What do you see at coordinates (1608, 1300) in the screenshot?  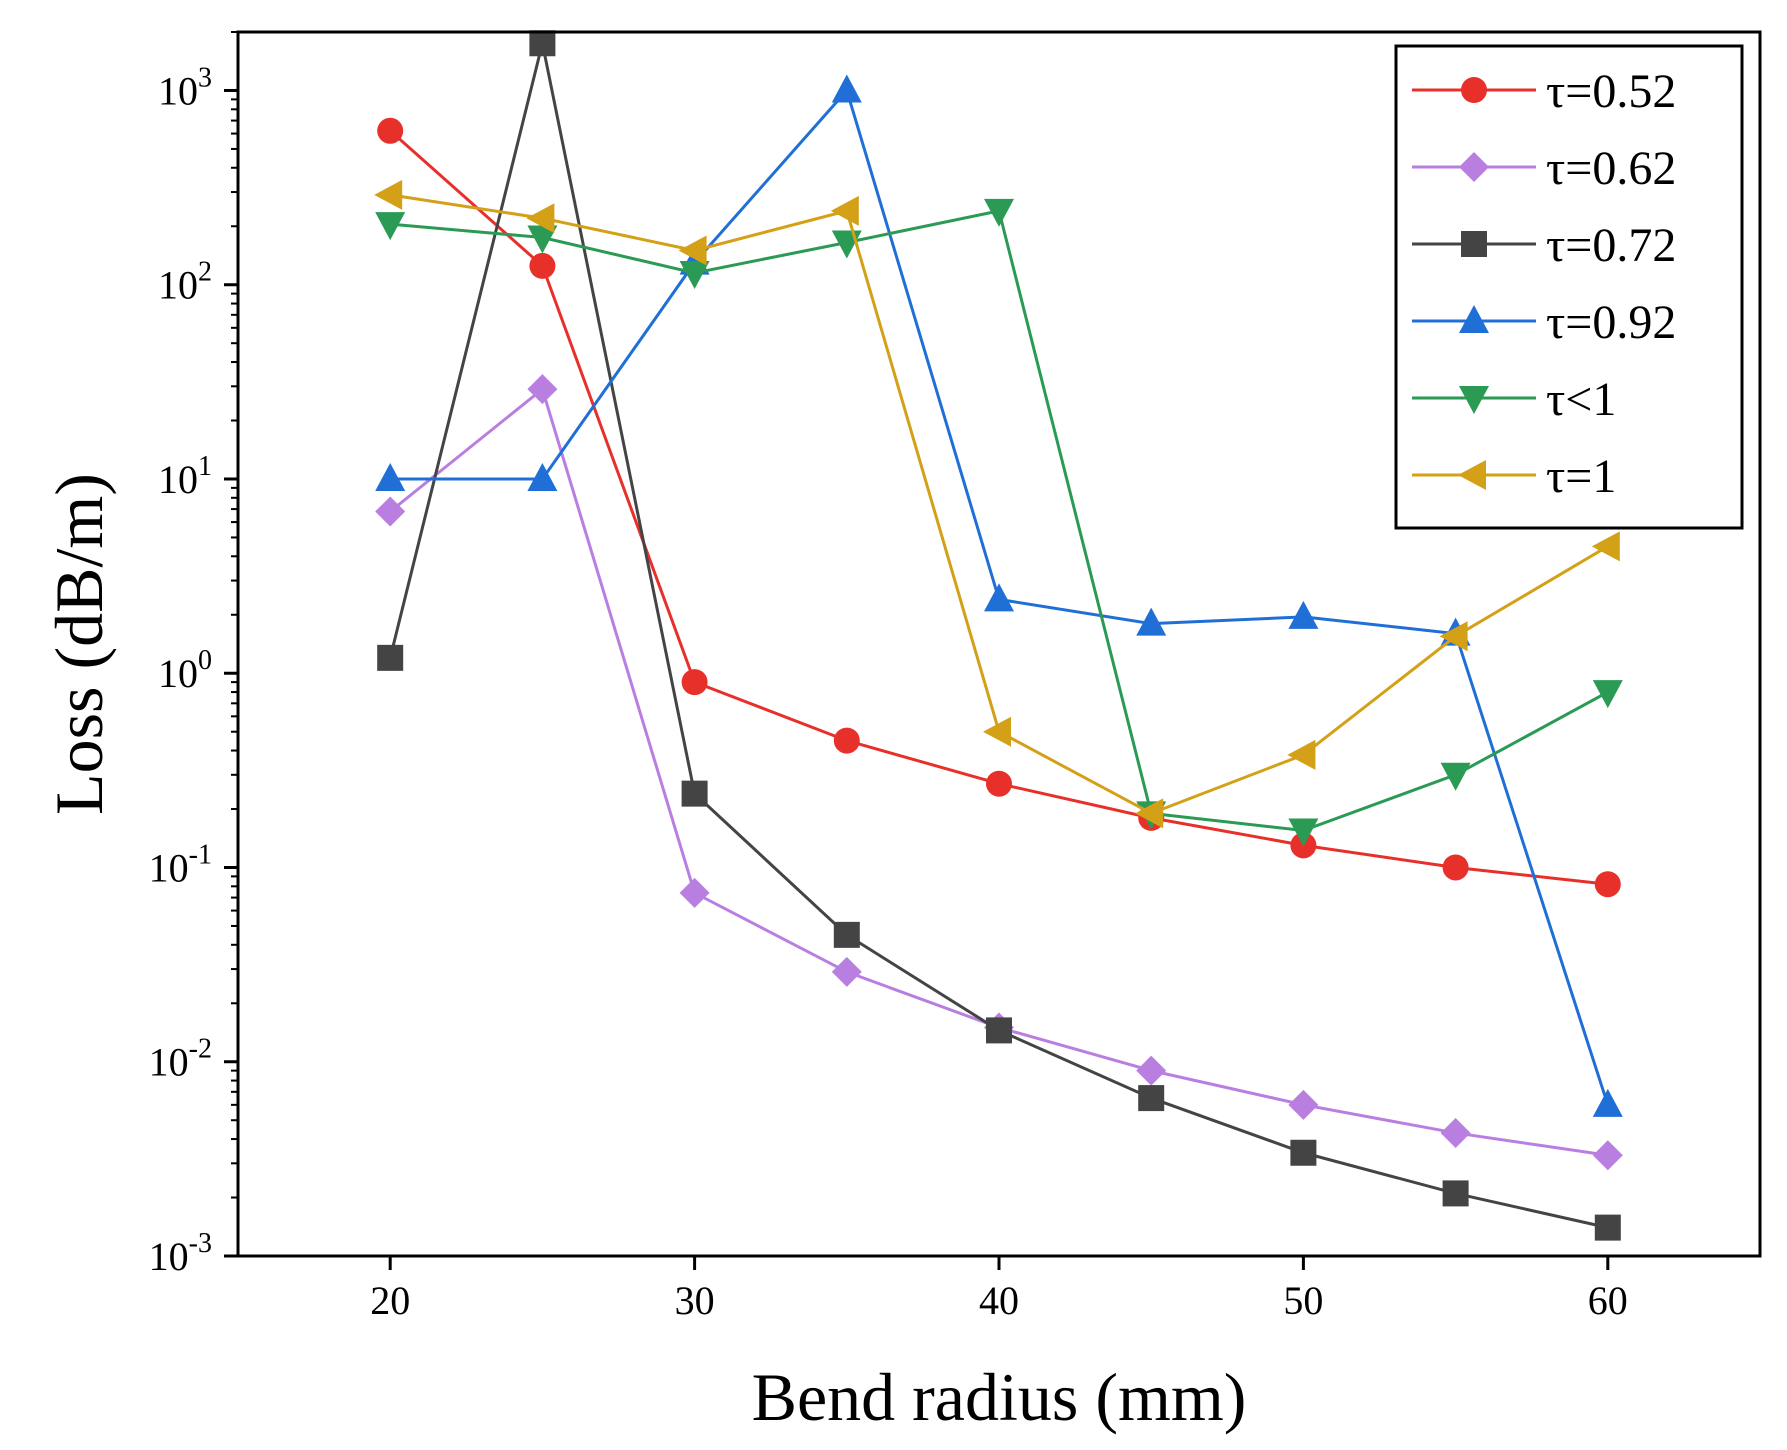 I see `x-tick-label-60: 60` at bounding box center [1608, 1300].